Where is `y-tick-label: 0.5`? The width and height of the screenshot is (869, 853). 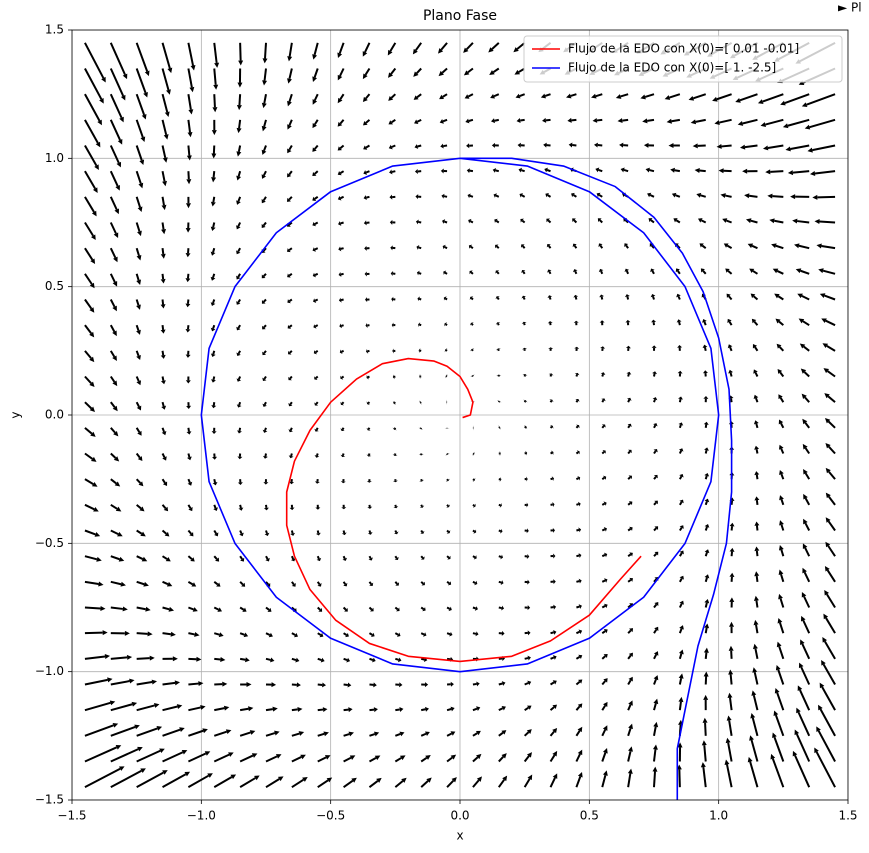 y-tick-label: 0.5 is located at coordinates (54, 286).